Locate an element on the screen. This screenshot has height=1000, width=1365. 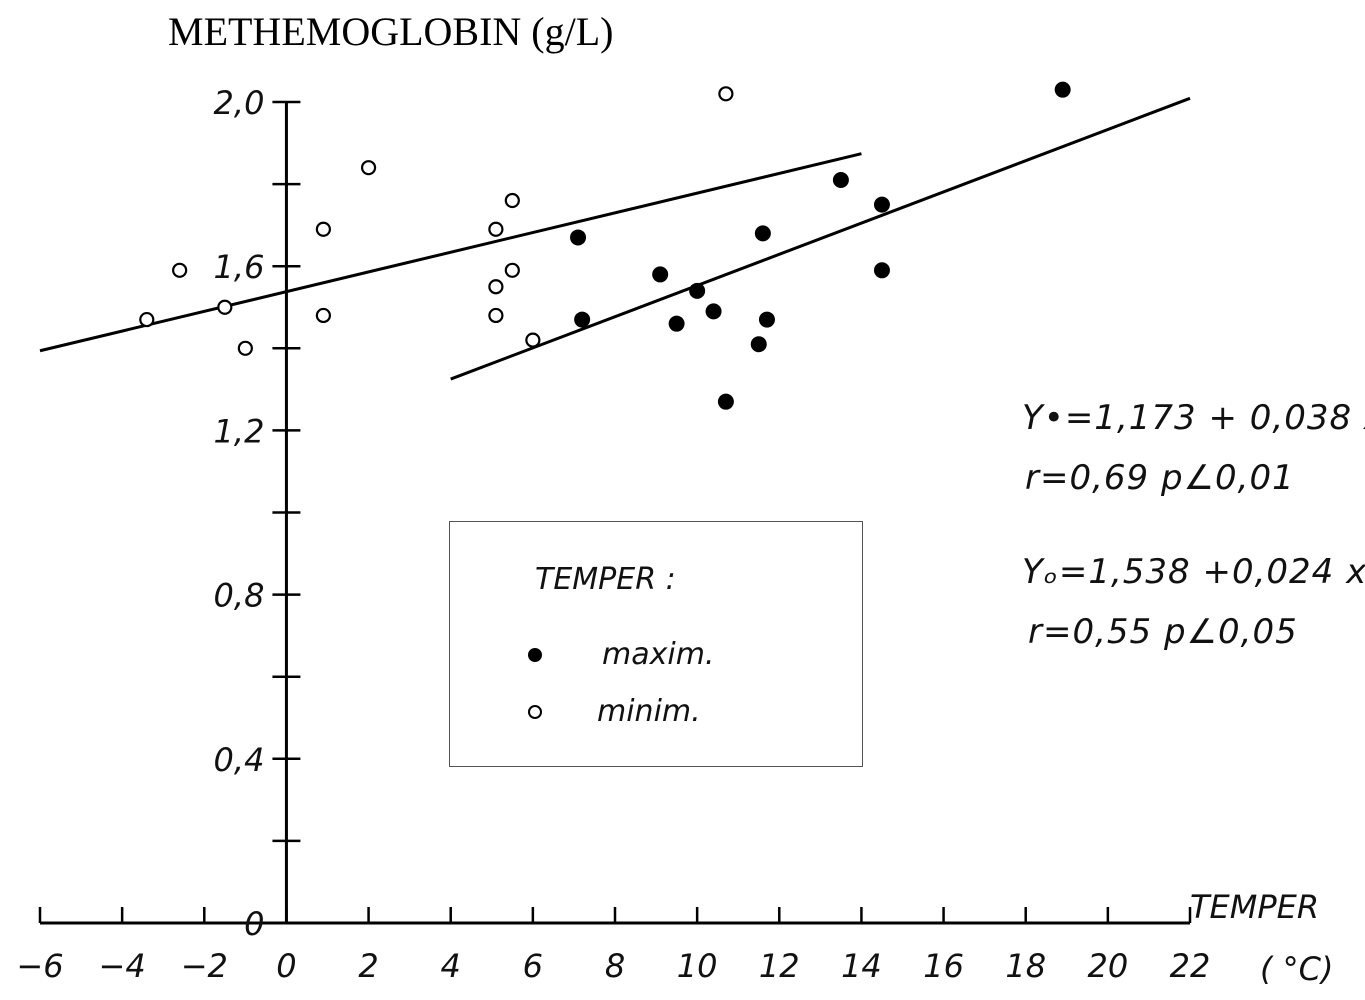
min-regression-stats: r=0,55 p∠0,05 is located at coordinates (1163, 632).